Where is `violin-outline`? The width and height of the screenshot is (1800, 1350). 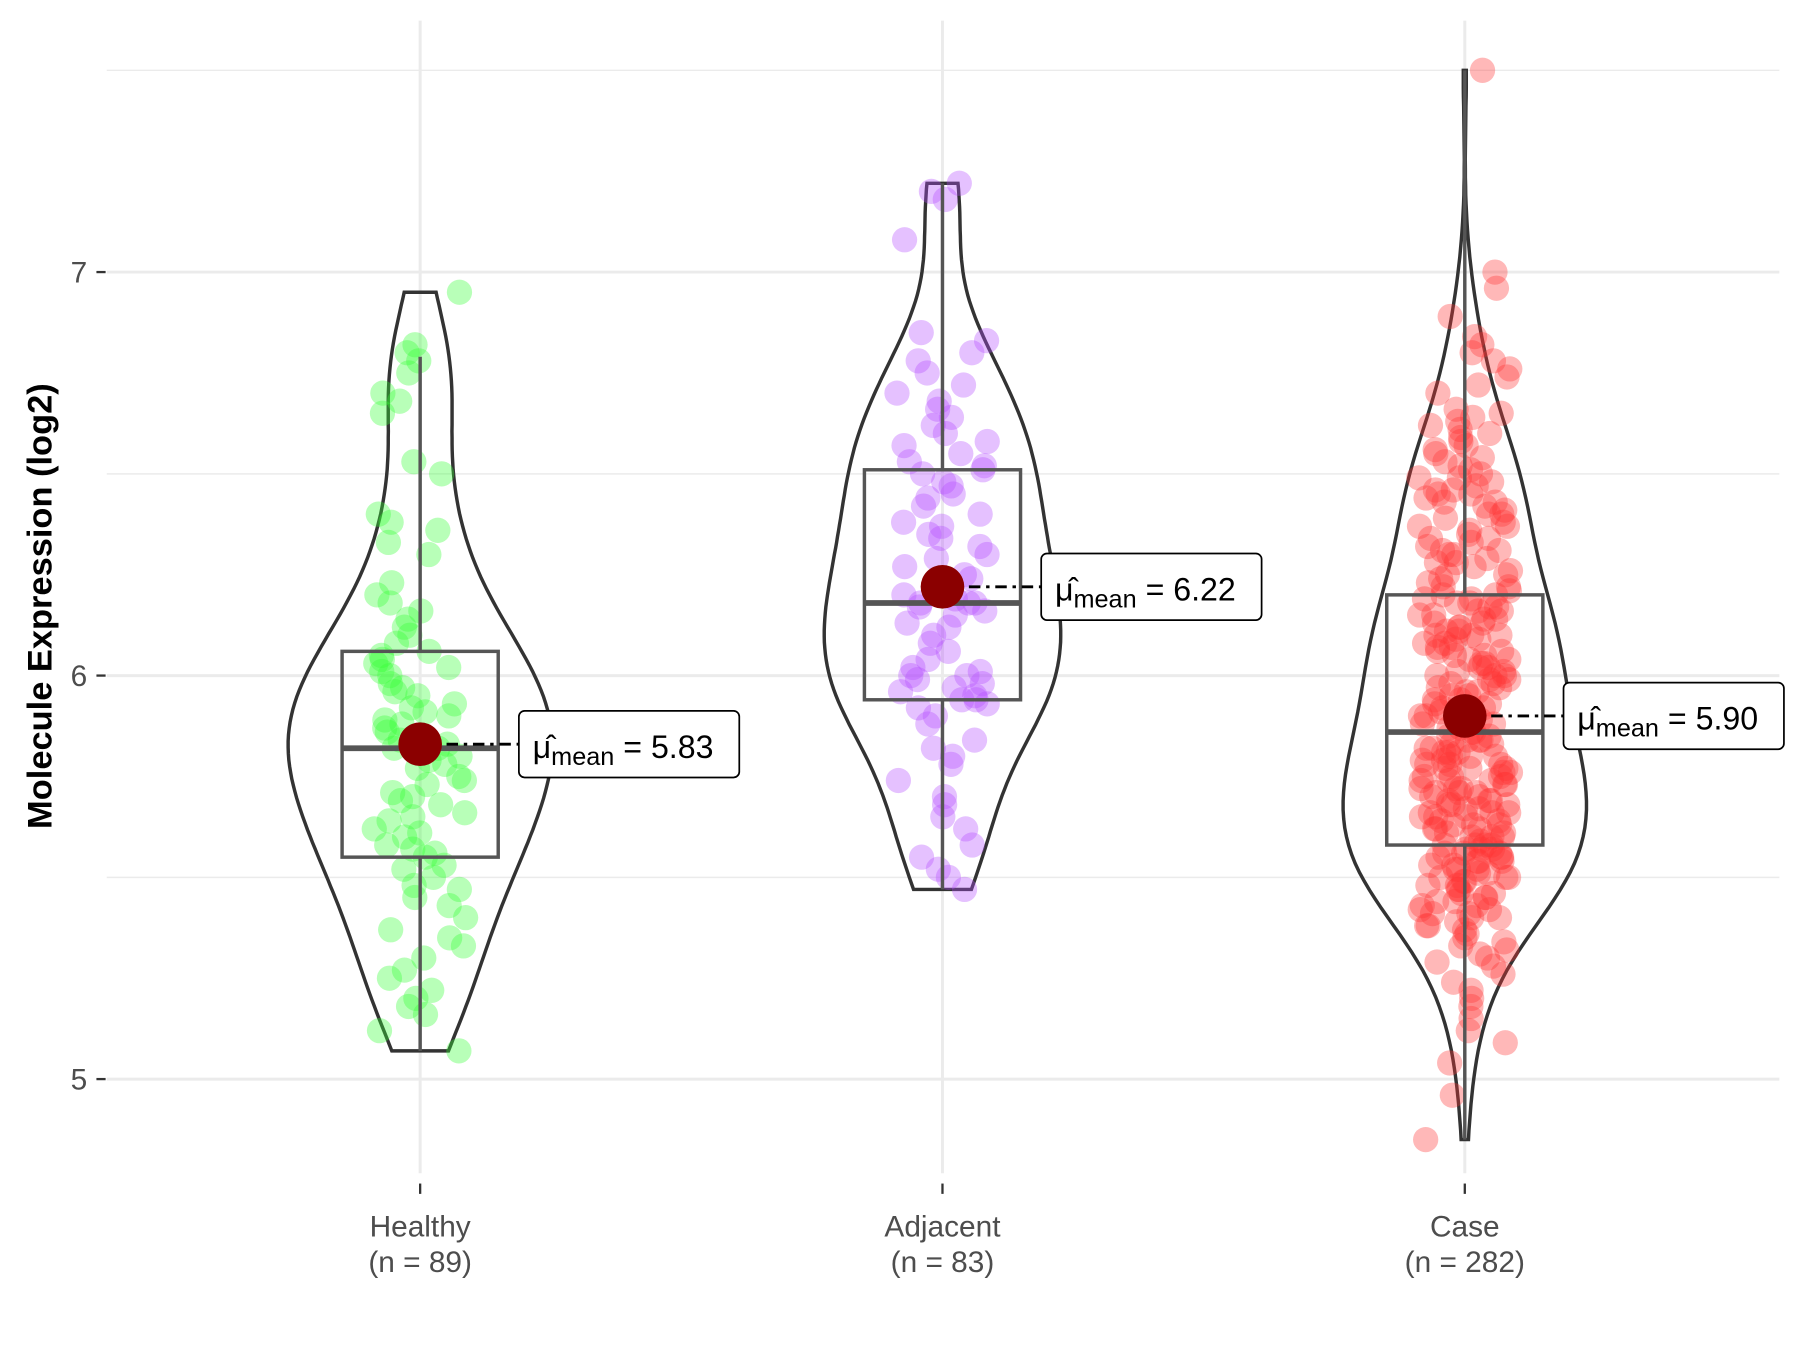
violin-outline is located at coordinates (942, 536).